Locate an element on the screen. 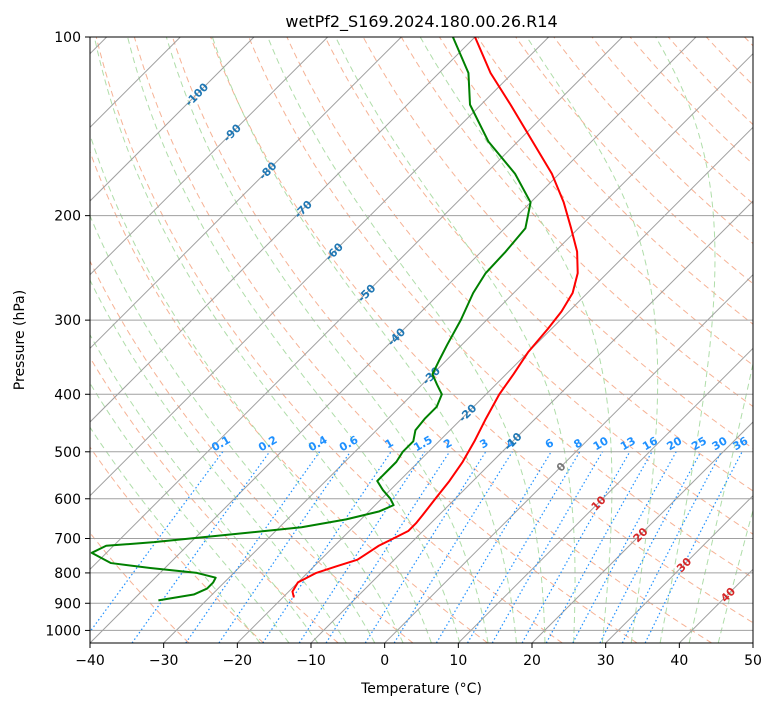 This screenshot has width=775, height=712. isotherm-label: -50 is located at coordinates (366, 292).